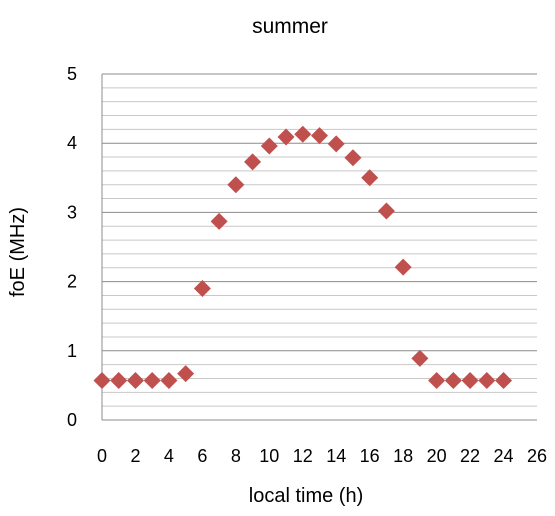 The width and height of the screenshot is (555, 516). Describe the element at coordinates (169, 456) in the screenshot. I see `x-tick-label: 4` at that location.